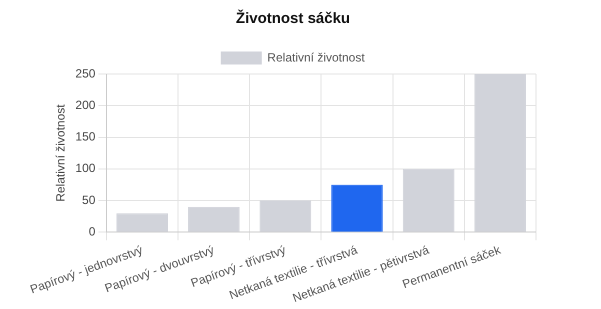  What do you see at coordinates (92, 231) in the screenshot?
I see `y-tick-label: 0` at bounding box center [92, 231].